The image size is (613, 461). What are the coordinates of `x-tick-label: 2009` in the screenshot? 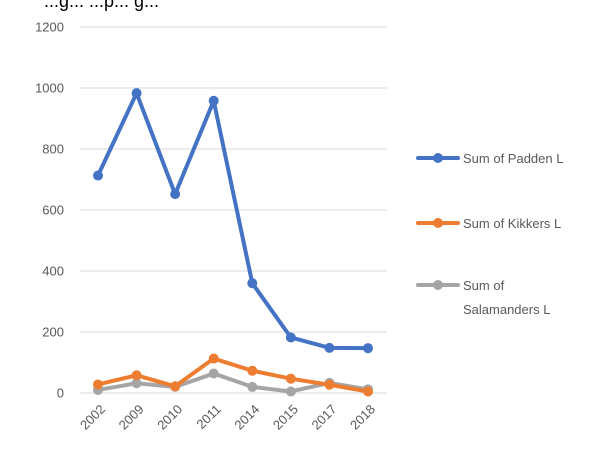 It's located at (131, 417).